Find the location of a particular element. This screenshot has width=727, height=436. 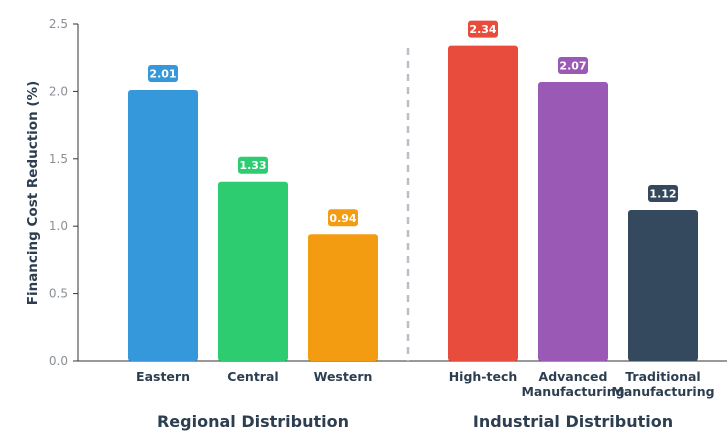

category-label-central: Central is located at coordinates (252, 376).